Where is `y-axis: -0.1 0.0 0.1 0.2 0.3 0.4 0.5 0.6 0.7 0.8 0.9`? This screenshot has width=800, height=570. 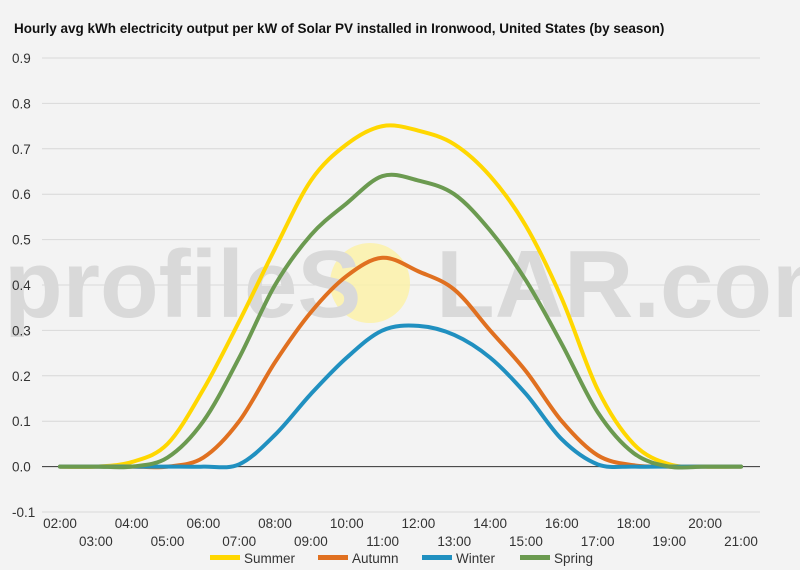 y-axis: -0.1 0.0 0.1 0.2 0.3 0.4 0.5 0.6 0.7 0.8 0.9 is located at coordinates (23, 285).